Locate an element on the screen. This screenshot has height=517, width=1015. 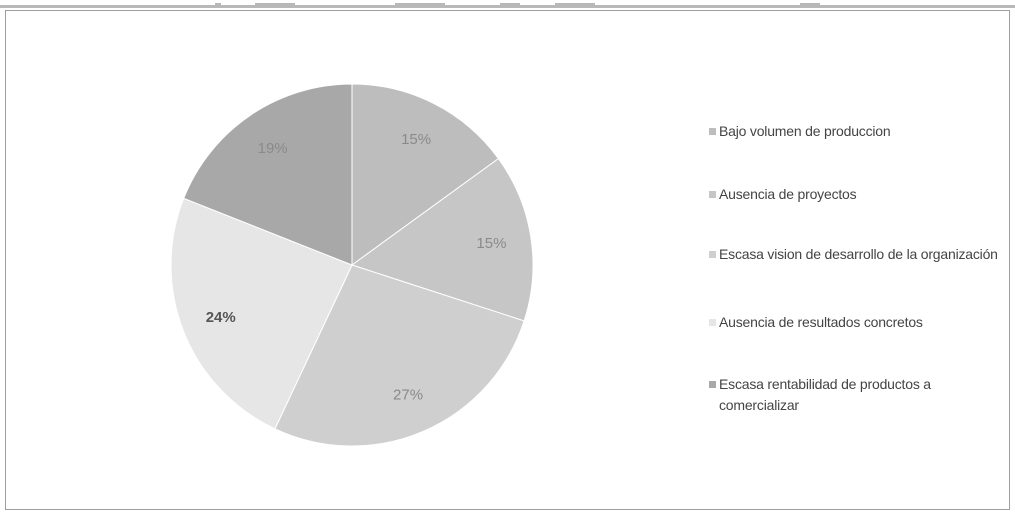
top-edge-marks is located at coordinates (507, 4).